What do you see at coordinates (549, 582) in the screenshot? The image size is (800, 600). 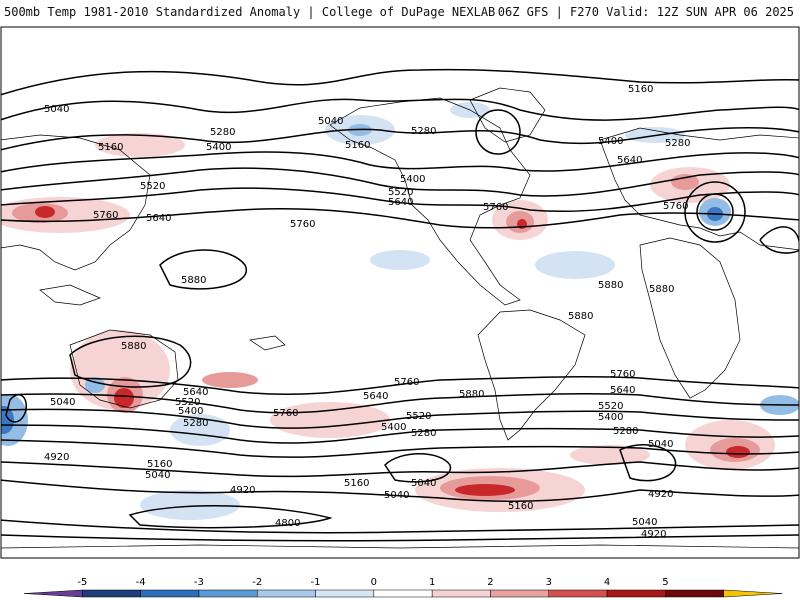 I see `colorbar-tick-label: 3` at bounding box center [549, 582].